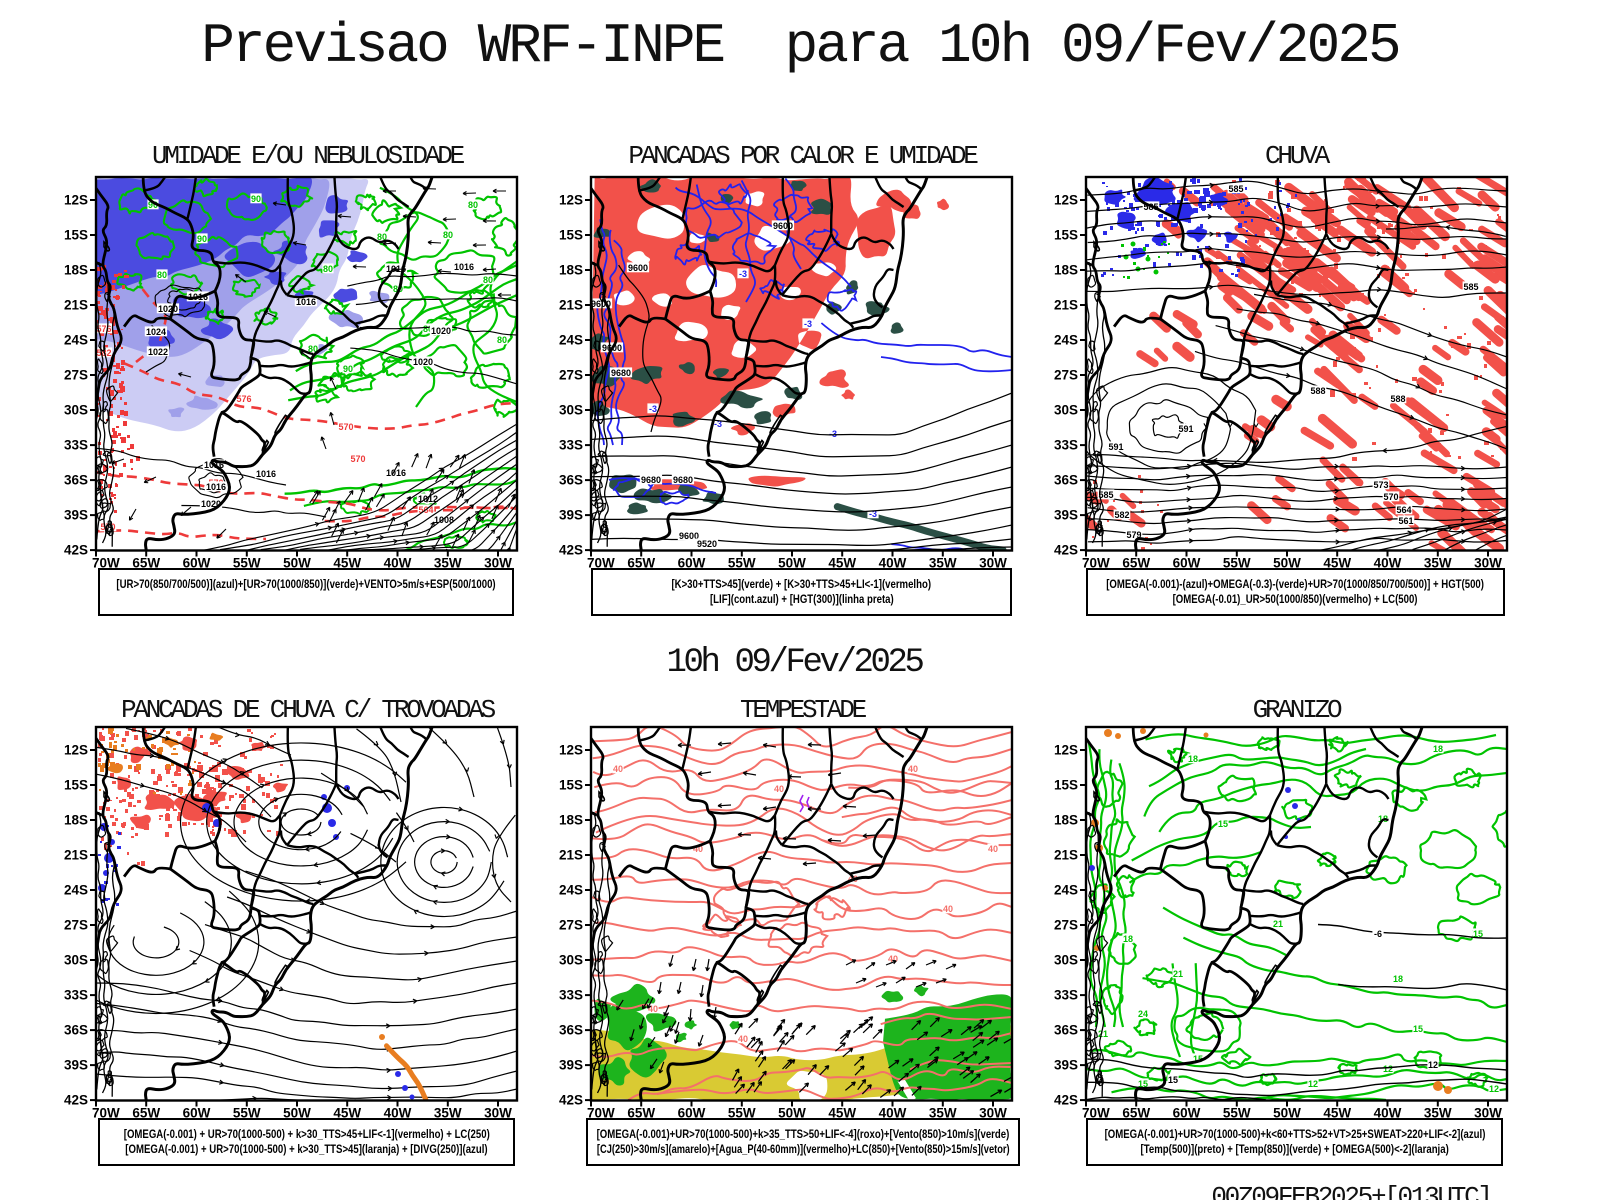  Describe the element at coordinates (1378, 934) in the screenshot. I see `svg-text: -6` at that location.